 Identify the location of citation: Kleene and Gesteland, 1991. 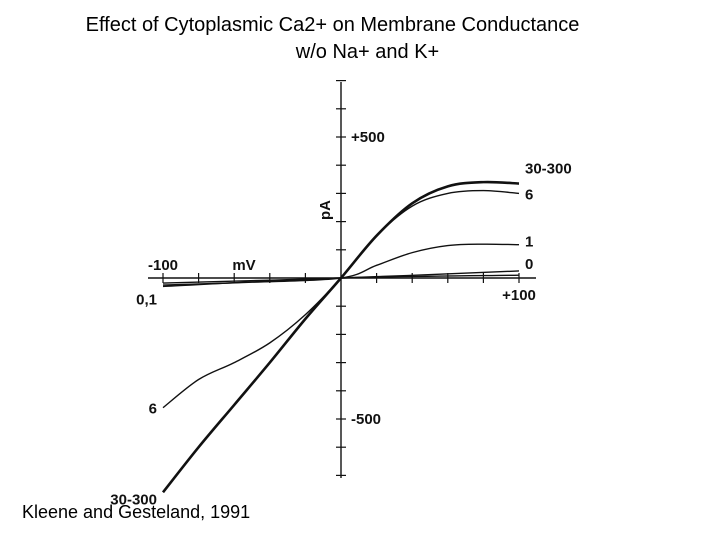
(136, 512).